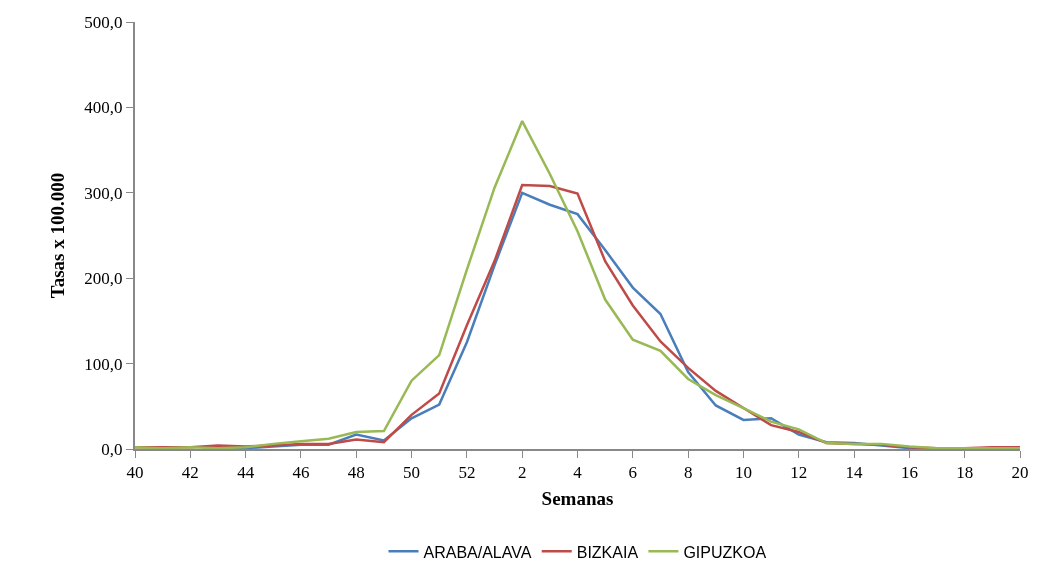  What do you see at coordinates (103, 279) in the screenshot?
I see `y-tick-label: 200,0` at bounding box center [103, 279].